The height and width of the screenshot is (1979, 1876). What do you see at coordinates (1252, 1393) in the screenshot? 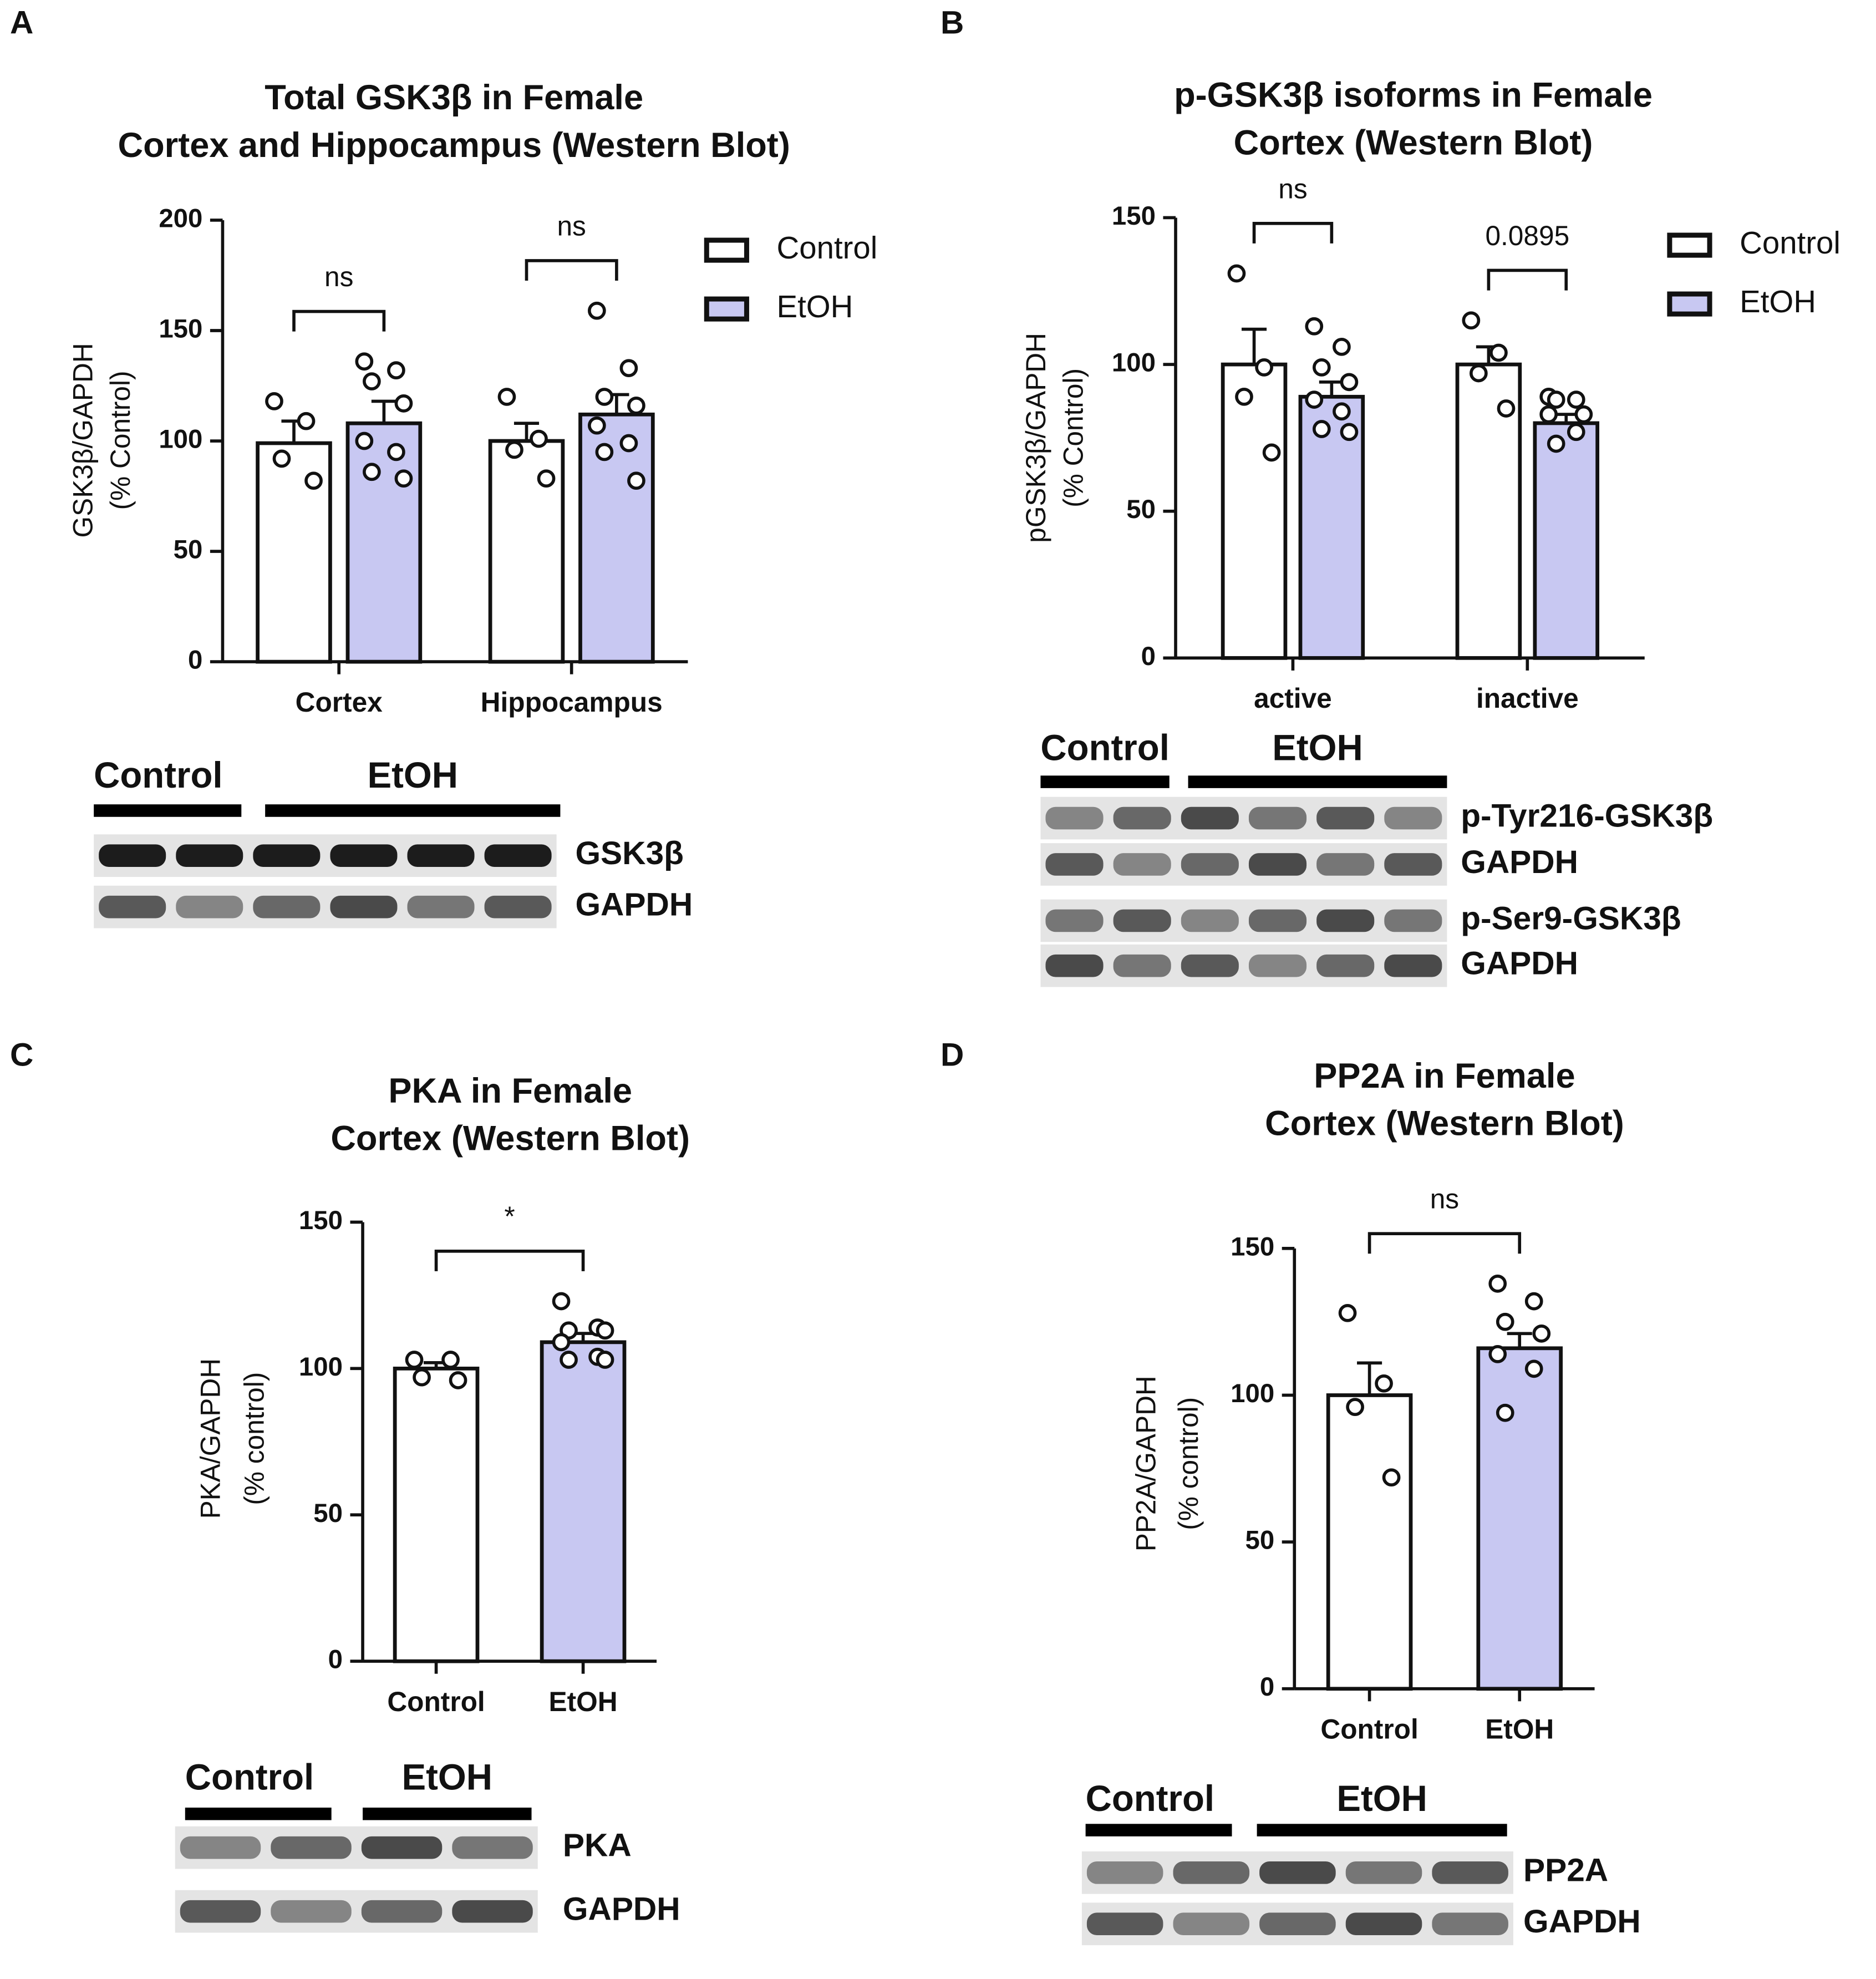
I see `y-tick-label: 100` at bounding box center [1252, 1393].